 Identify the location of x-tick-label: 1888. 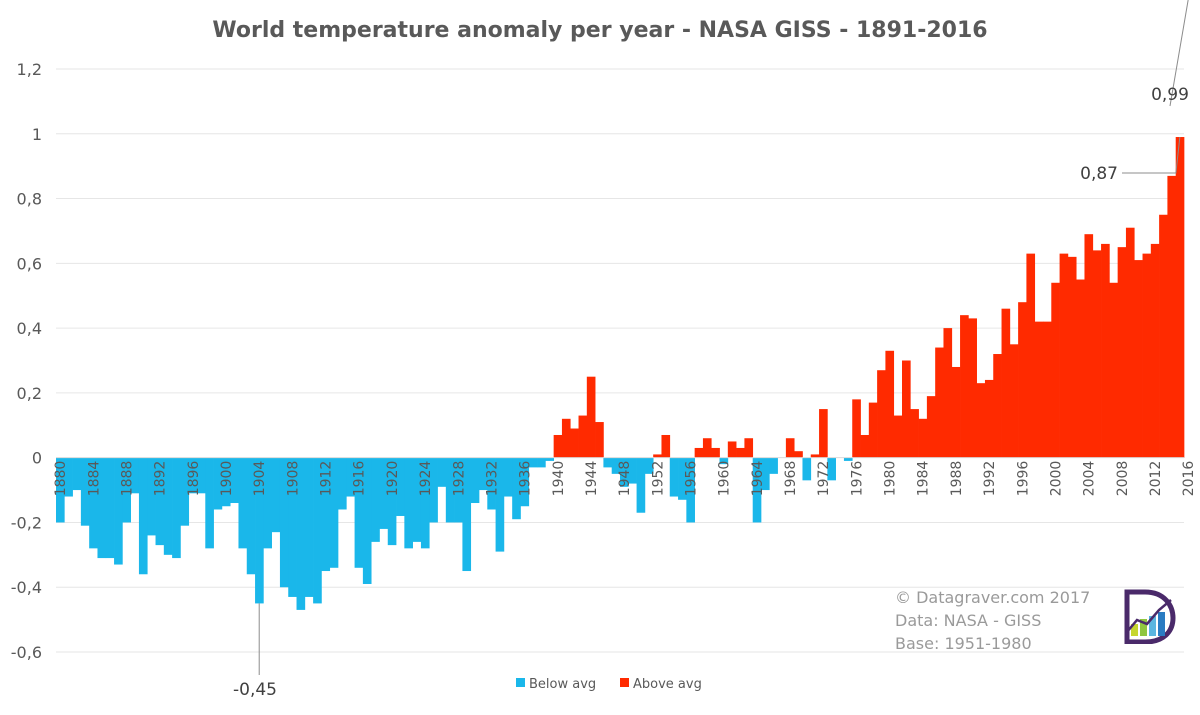
(128, 479).